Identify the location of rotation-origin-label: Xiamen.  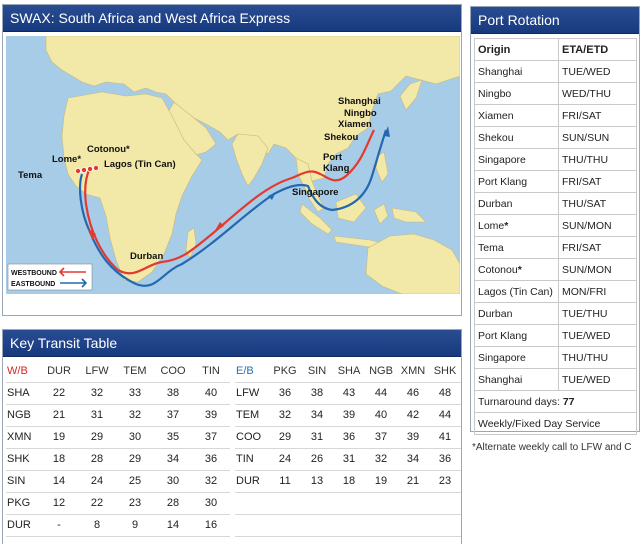
(496, 115).